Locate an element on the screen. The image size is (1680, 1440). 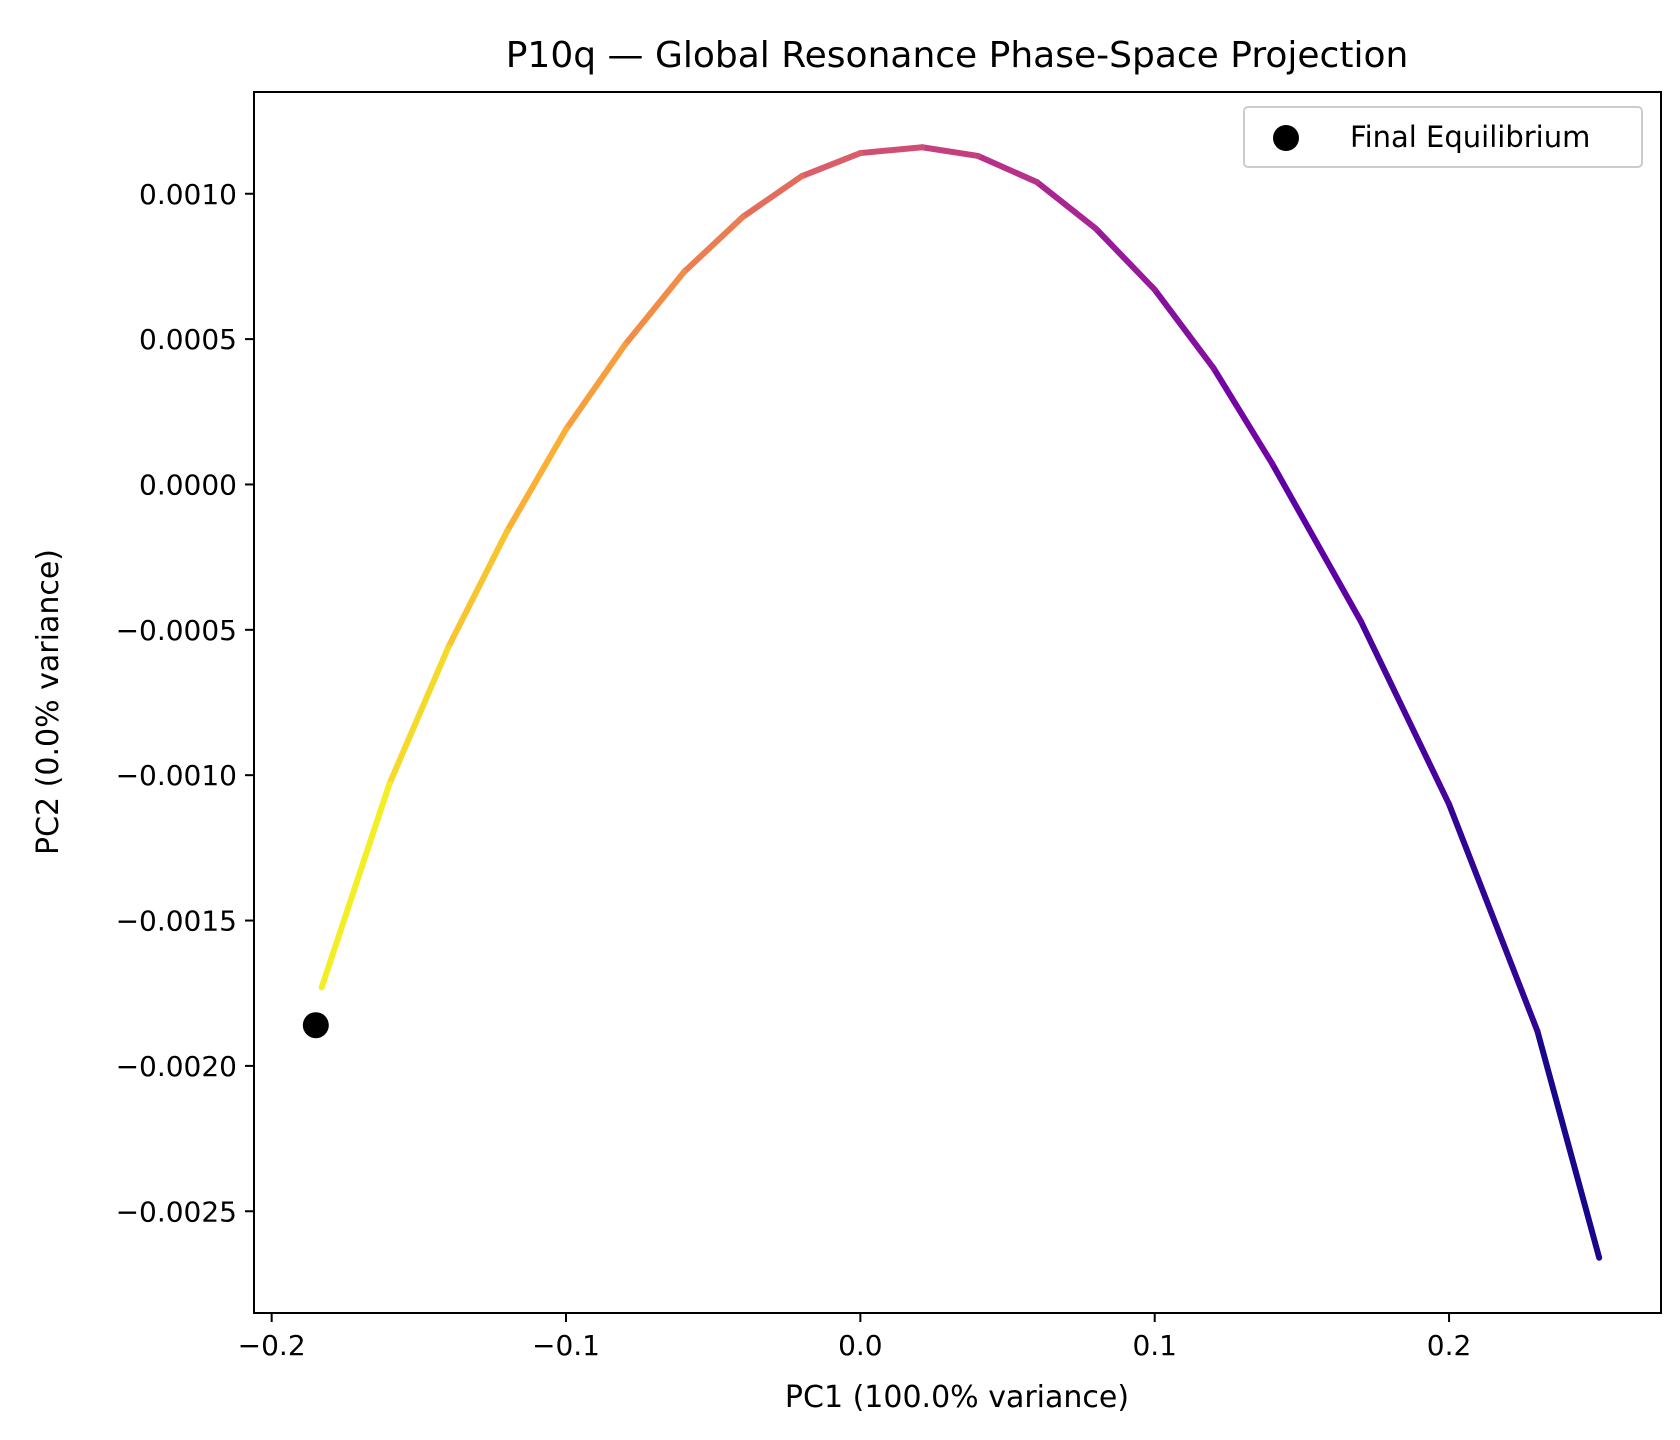
final-equilibrium-point is located at coordinates (315, 1025).